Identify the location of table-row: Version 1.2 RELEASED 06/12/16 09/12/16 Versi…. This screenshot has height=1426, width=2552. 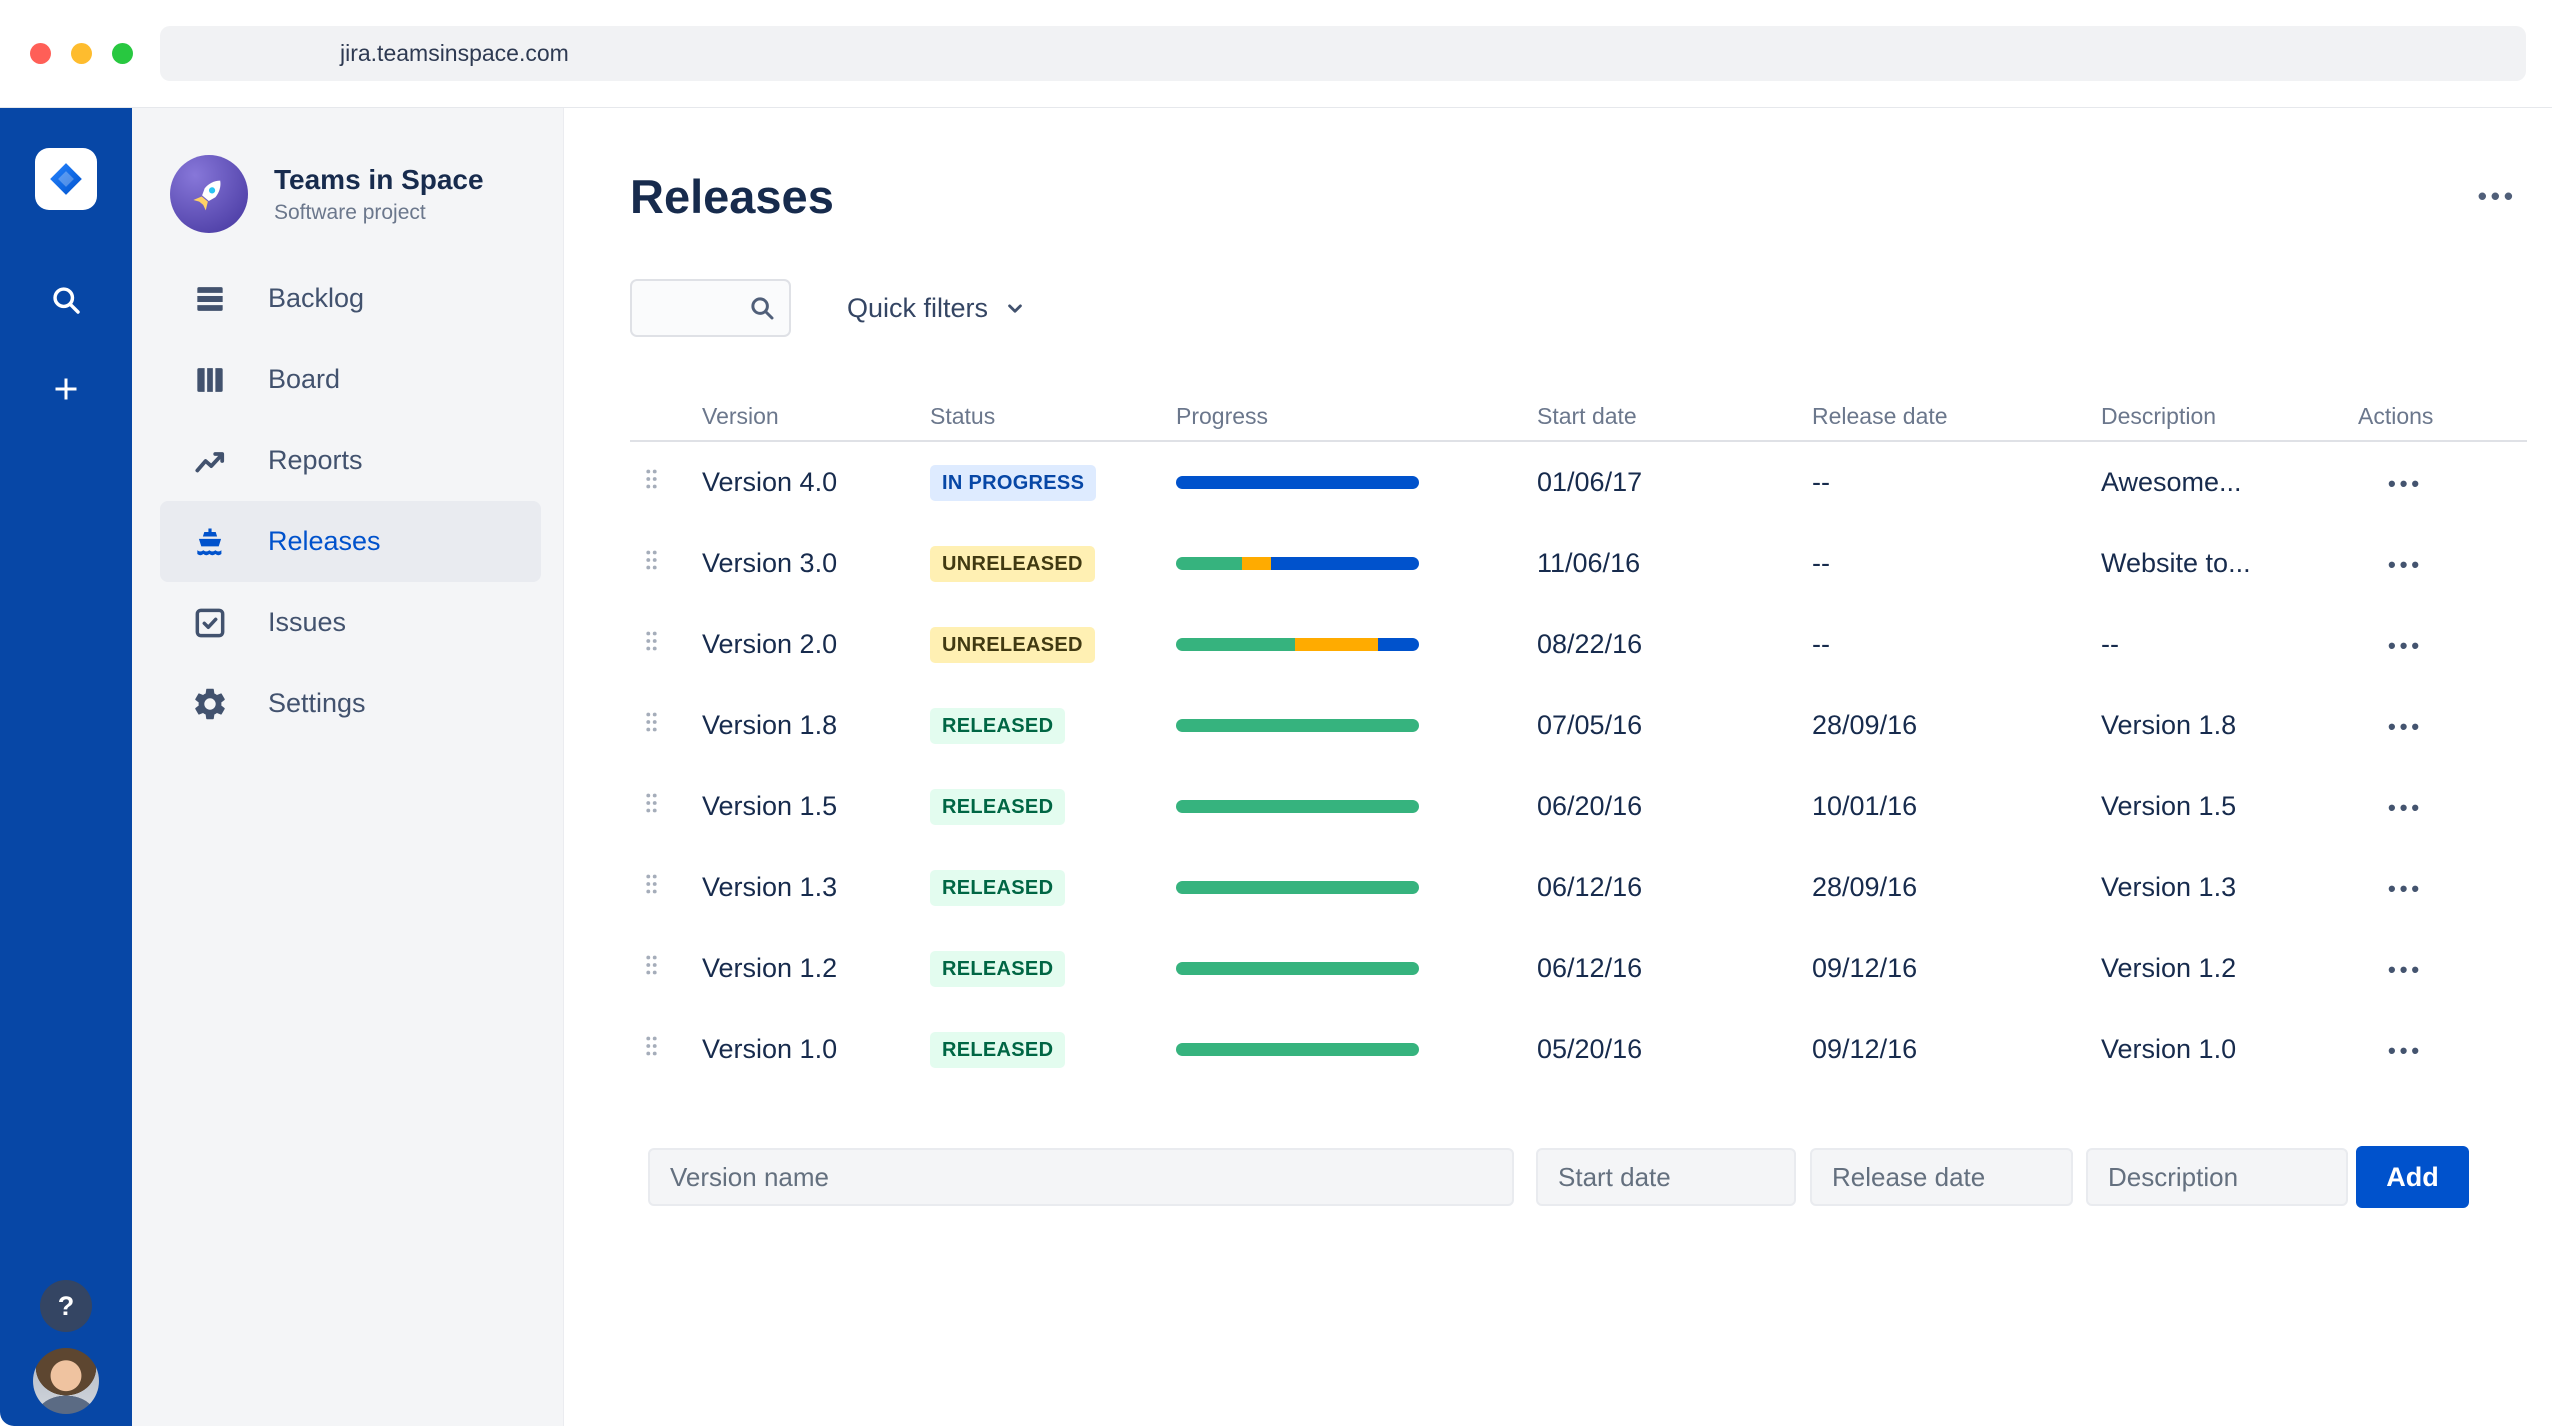
(1578, 968).